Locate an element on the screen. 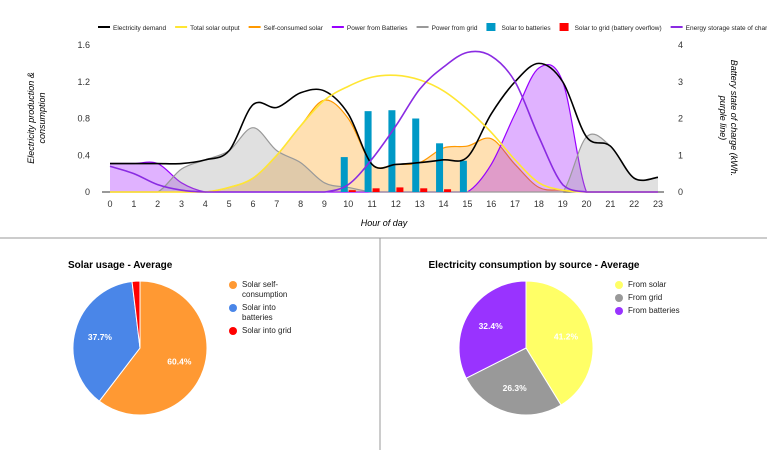 Image resolution: width=767 pixels, height=450 pixels. legend-item: Solar into grid is located at coordinates (268, 331).